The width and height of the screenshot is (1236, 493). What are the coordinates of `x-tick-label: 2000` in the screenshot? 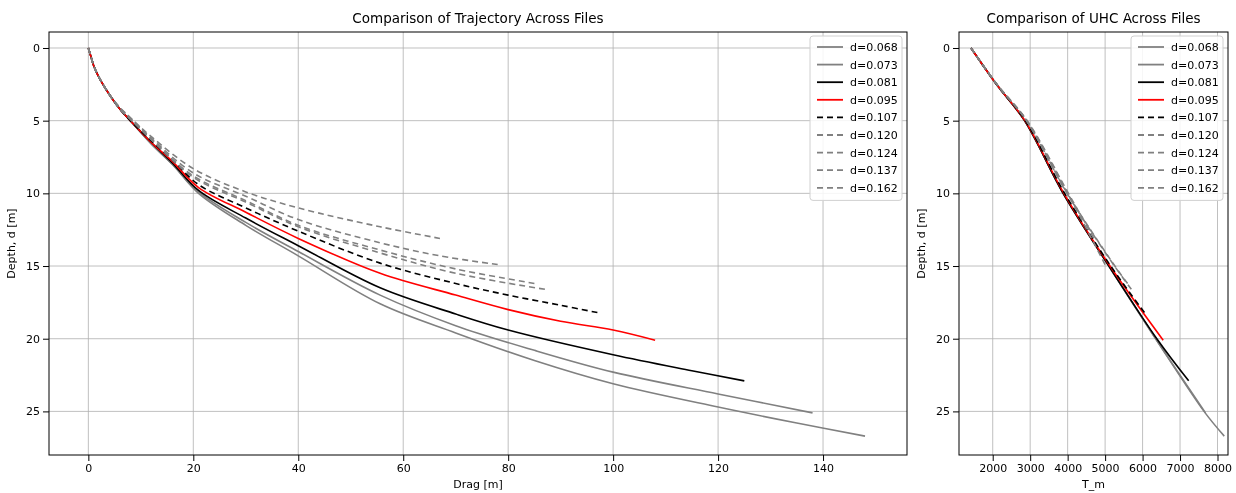 It's located at (993, 468).